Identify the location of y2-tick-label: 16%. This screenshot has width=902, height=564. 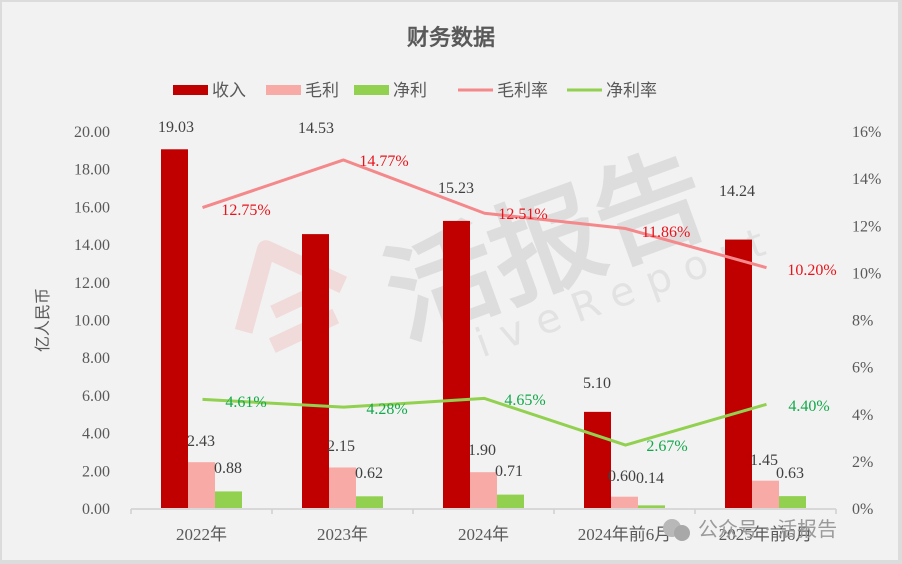
(866, 132).